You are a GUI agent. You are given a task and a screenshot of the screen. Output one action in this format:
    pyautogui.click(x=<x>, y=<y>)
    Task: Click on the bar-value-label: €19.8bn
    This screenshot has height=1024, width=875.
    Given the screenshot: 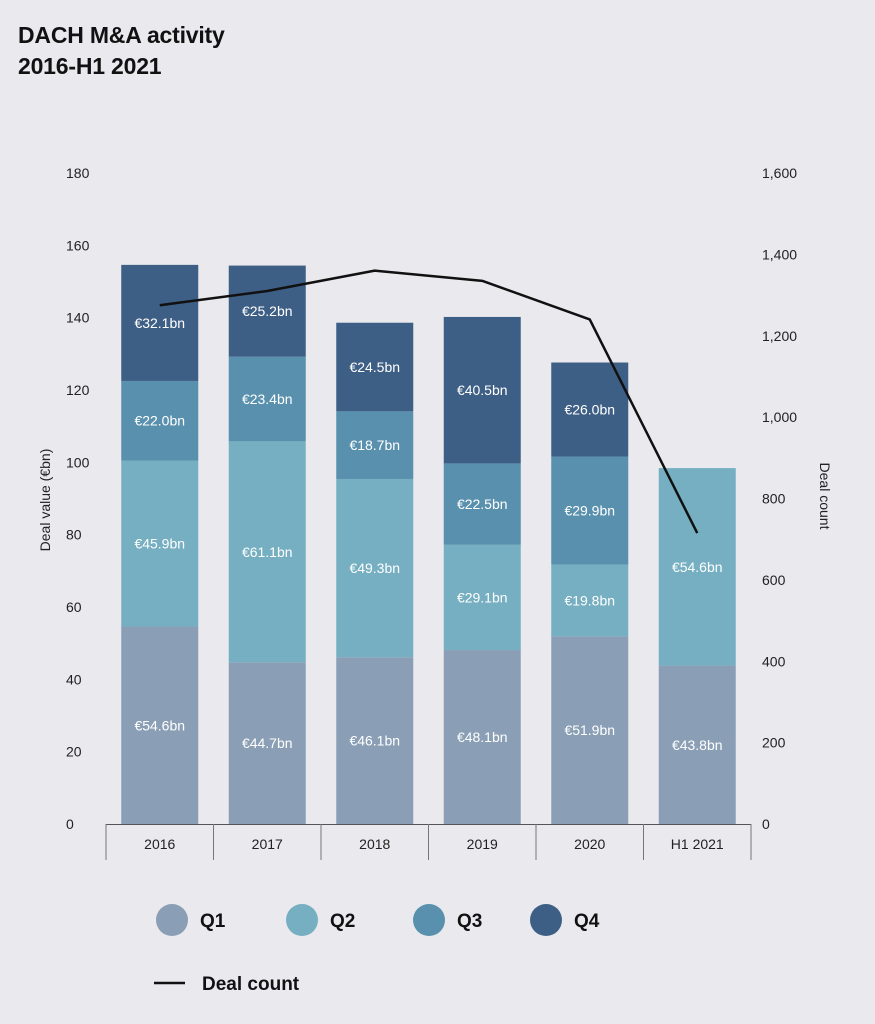 What is the action you would take?
    pyautogui.click(x=589, y=600)
    